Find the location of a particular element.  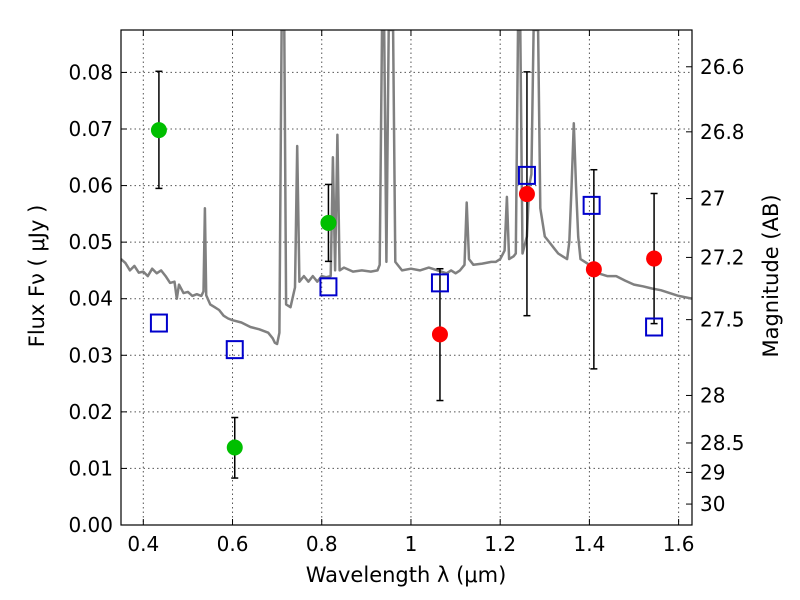

x-axis-title: Wavelength λ (μm) is located at coordinates (406, 575).